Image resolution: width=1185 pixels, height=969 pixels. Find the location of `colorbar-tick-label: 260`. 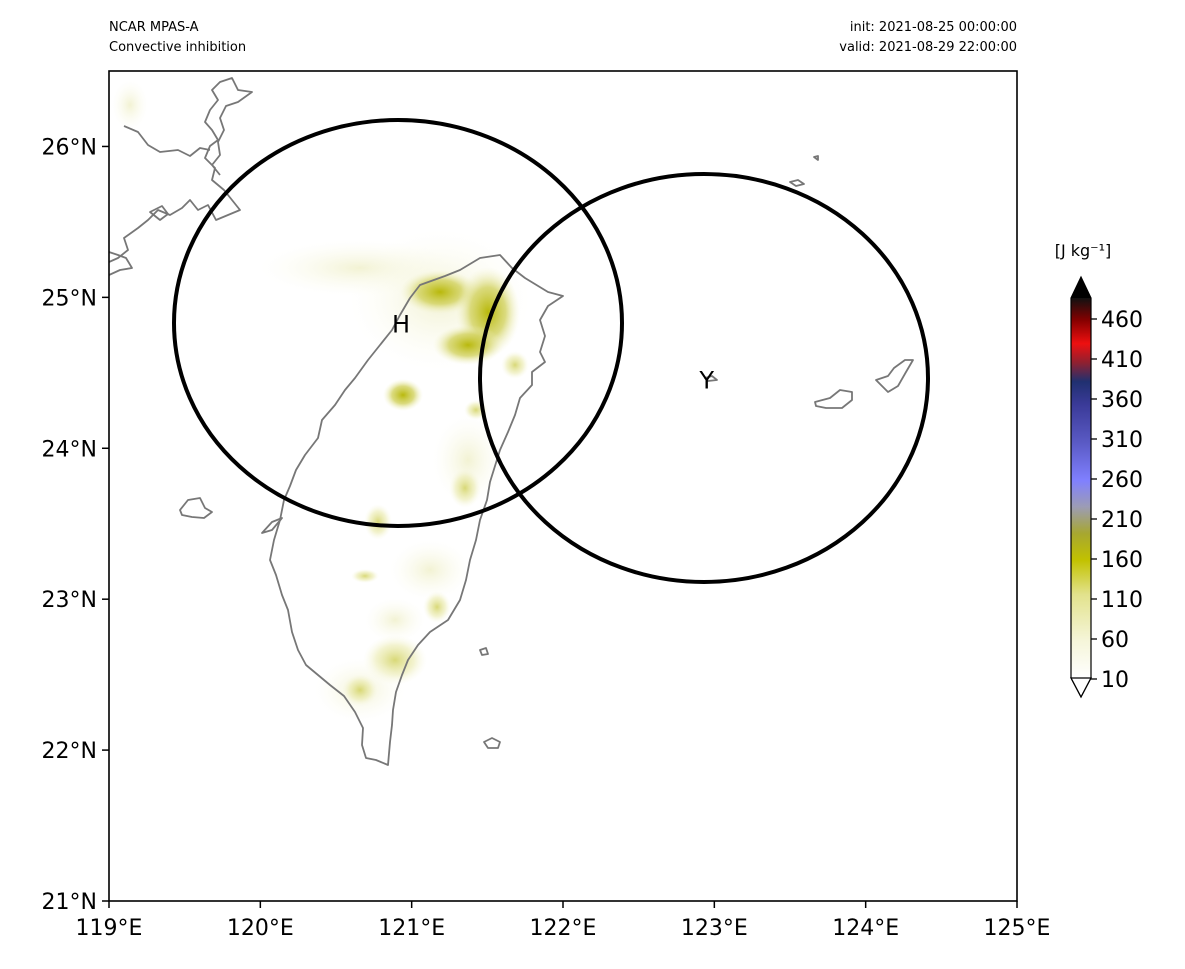

colorbar-tick-label: 260 is located at coordinates (1122, 480).